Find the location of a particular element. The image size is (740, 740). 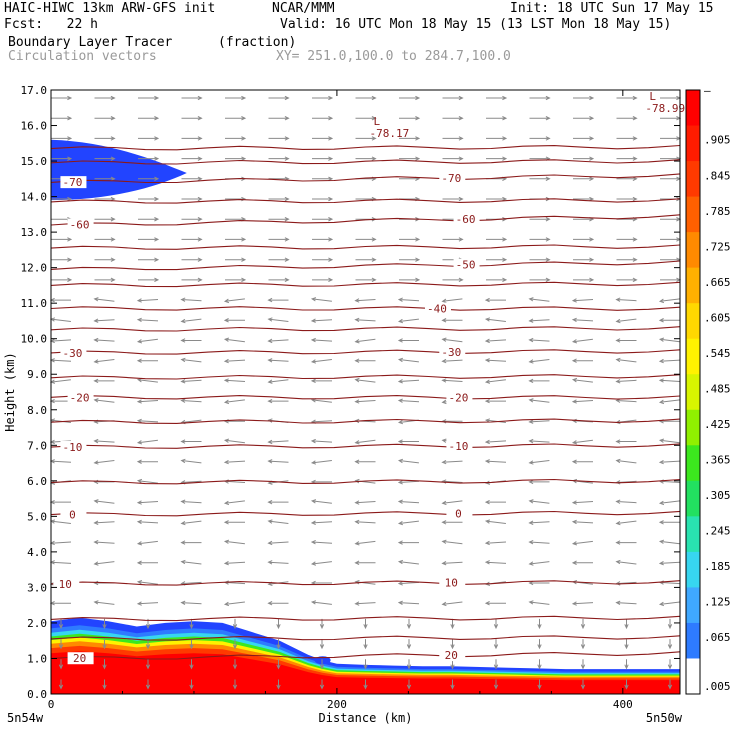

y-tick-label: 3.0 is located at coordinates (37, 587).